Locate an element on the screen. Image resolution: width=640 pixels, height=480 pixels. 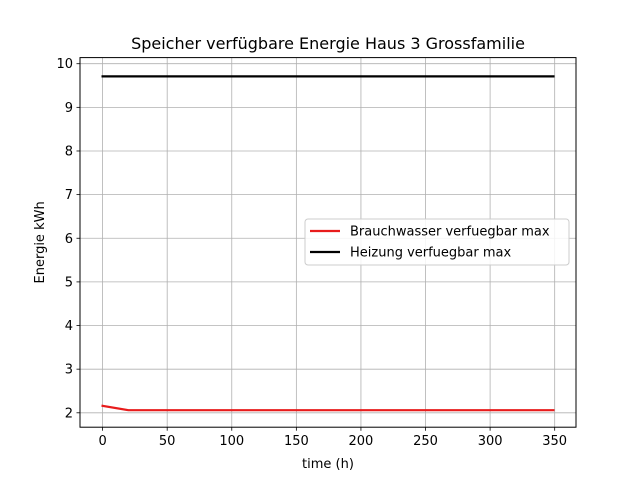
legend-label-1: Brauchwasser verfuegbar max is located at coordinates (450, 232).